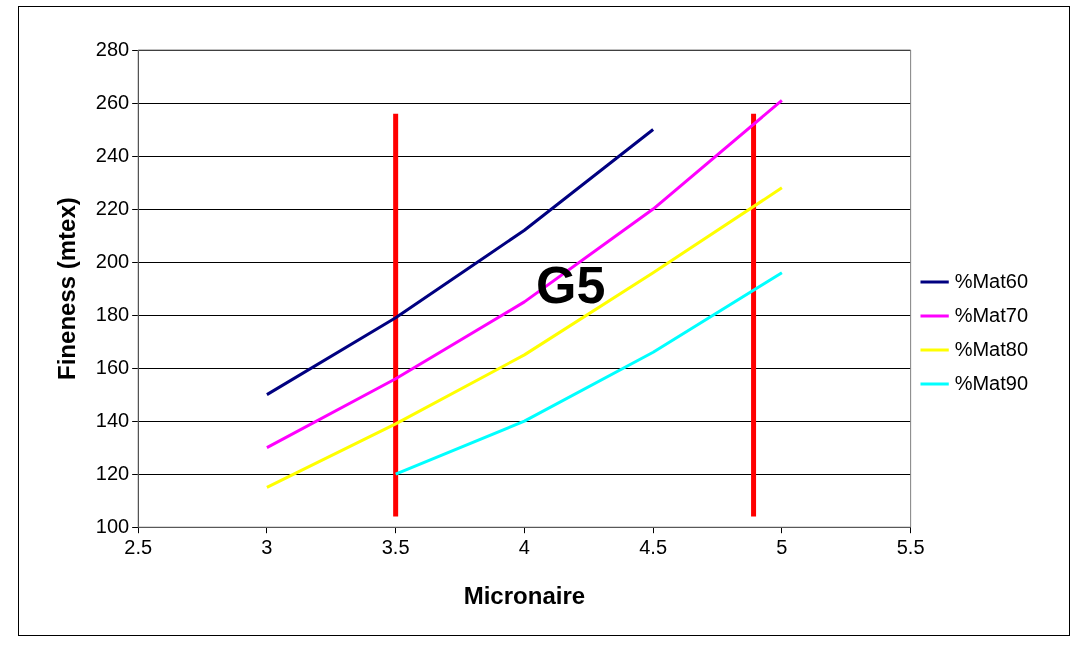 The image size is (1078, 646). What do you see at coordinates (112, 207) in the screenshot?
I see `y-tick-label: 220` at bounding box center [112, 207].